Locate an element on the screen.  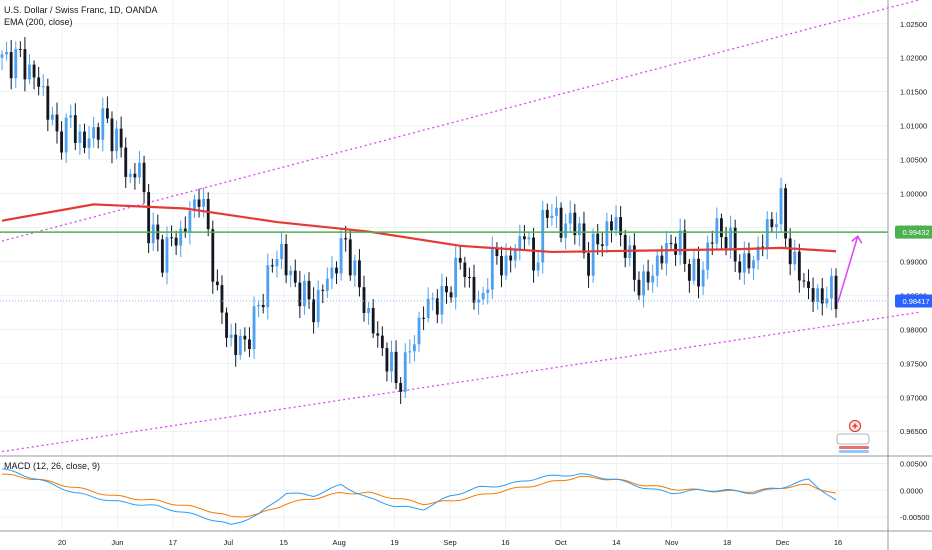
projection-arrow-shaft is located at coordinates (848, 269).